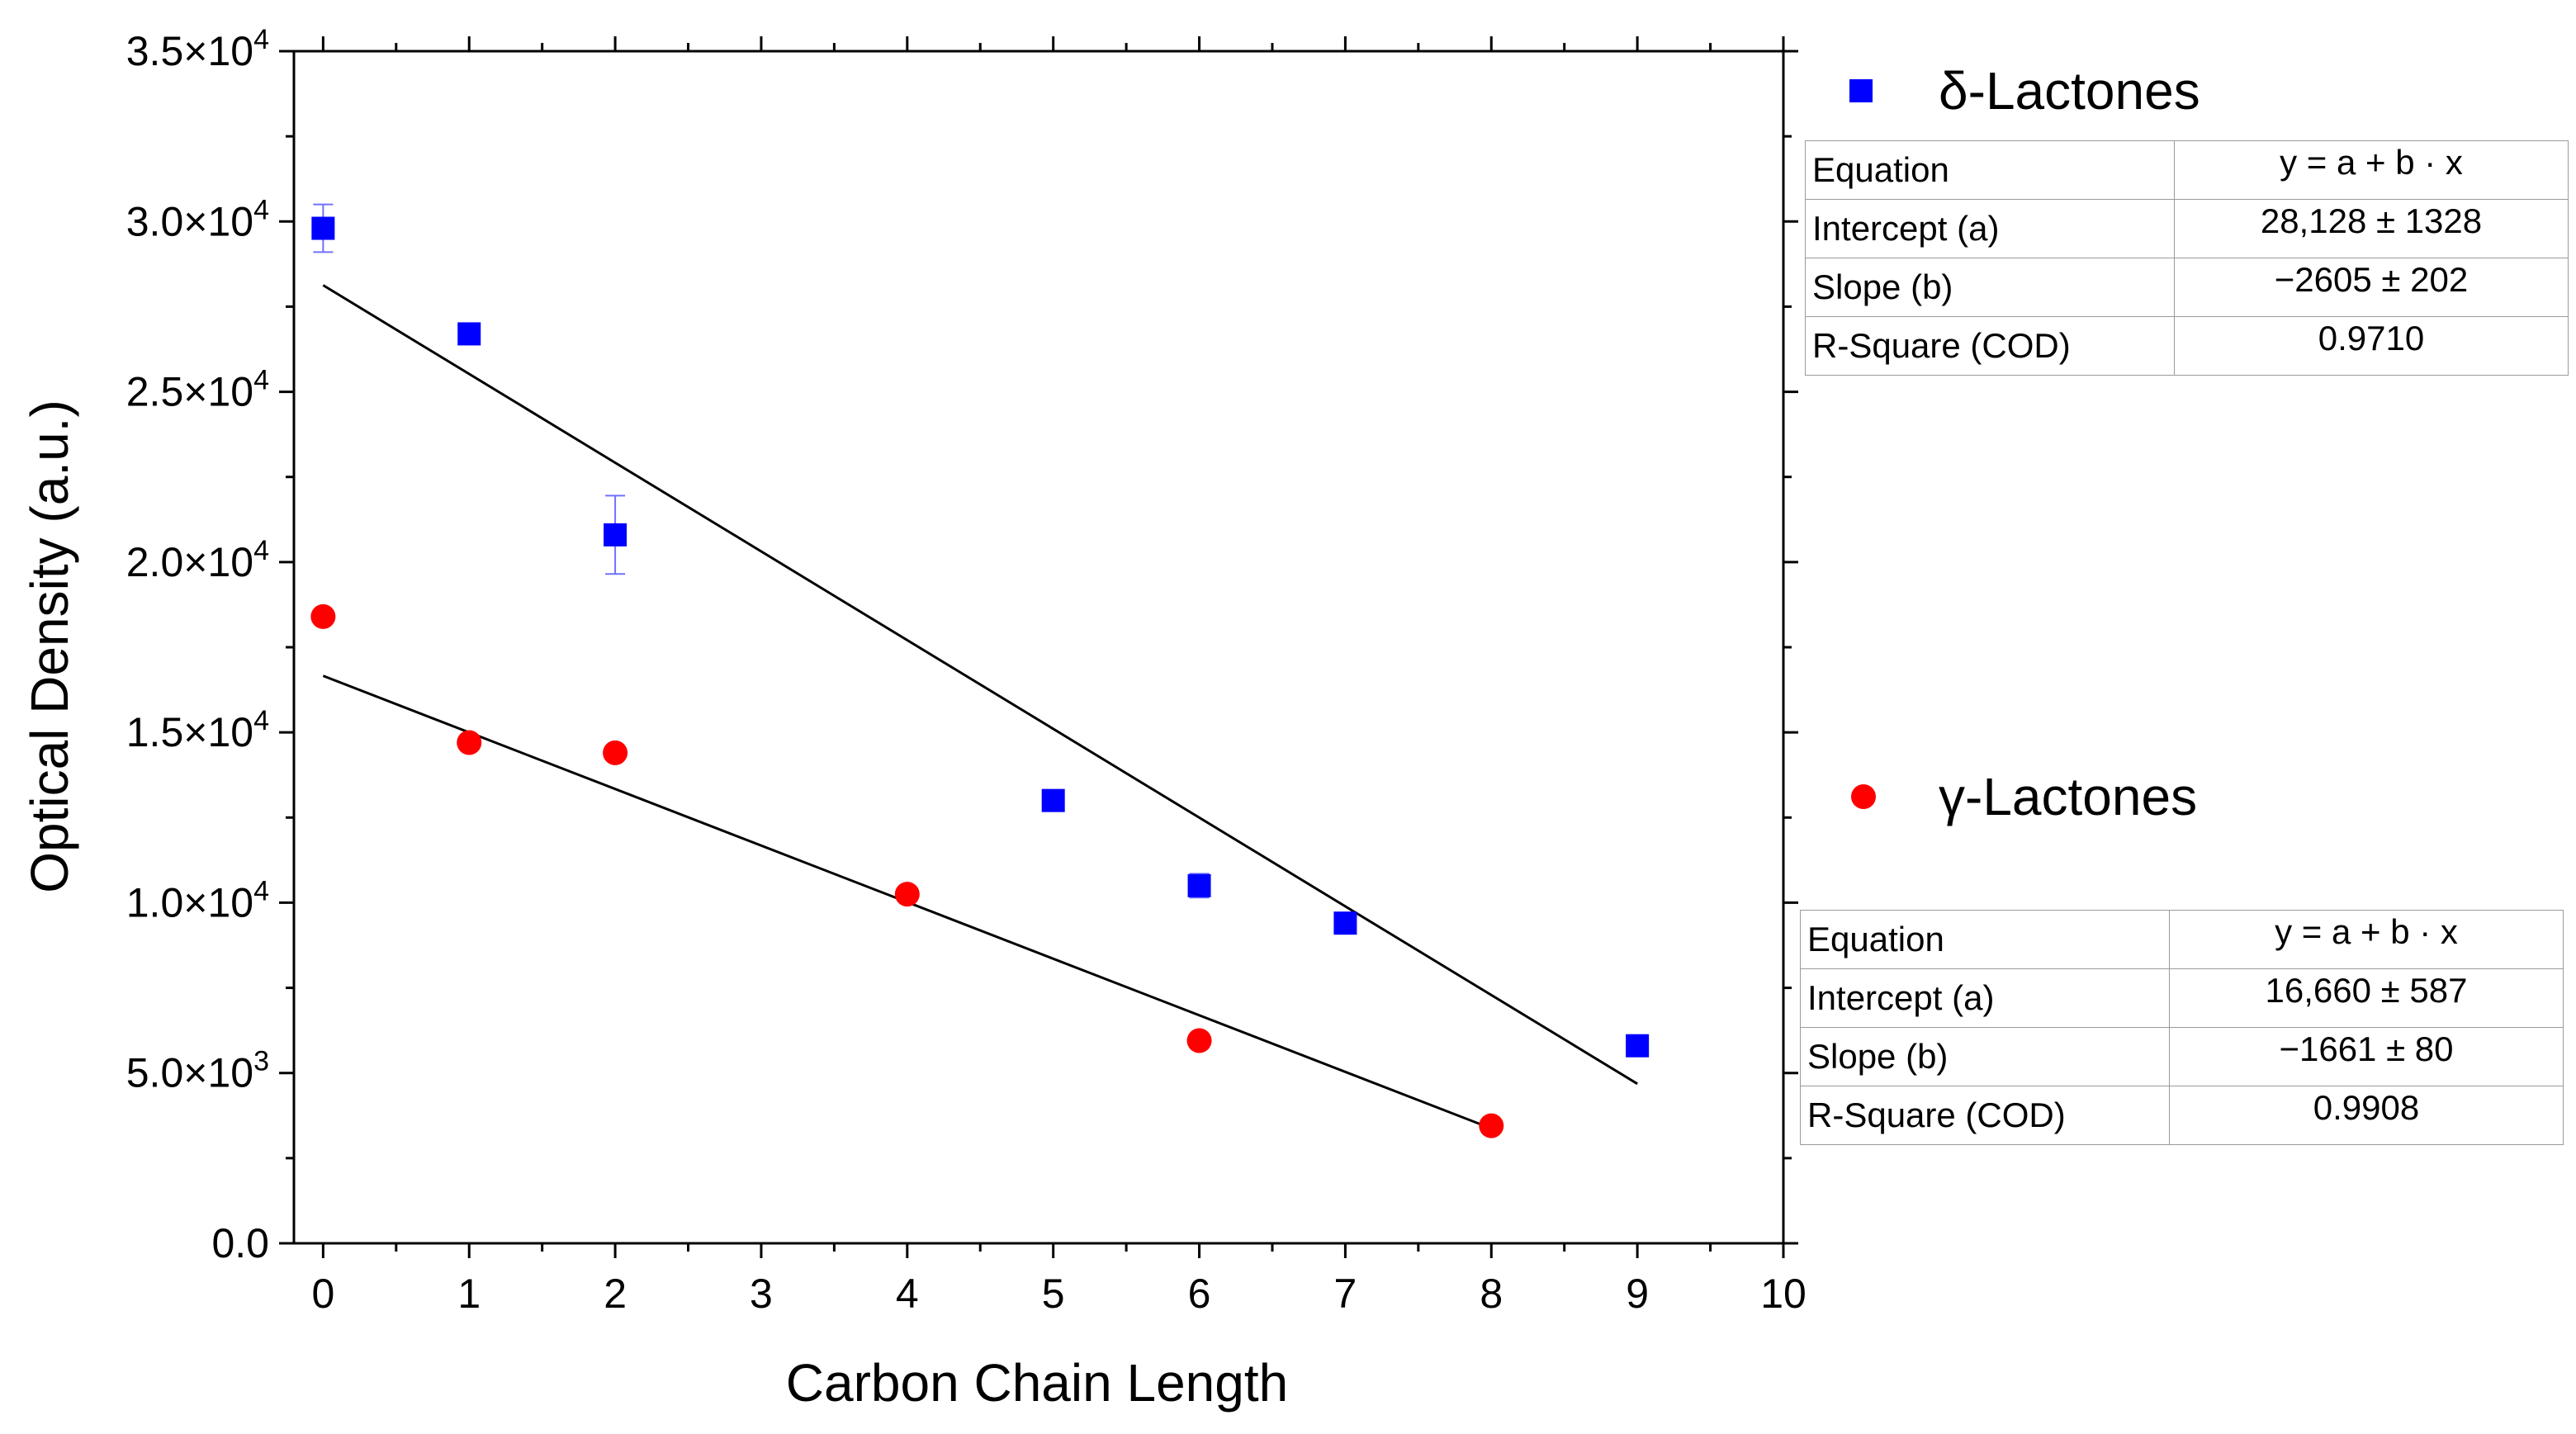 Image resolution: width=2576 pixels, height=1434 pixels. What do you see at coordinates (469, 1294) in the screenshot?
I see `x-tick-label: 1` at bounding box center [469, 1294].